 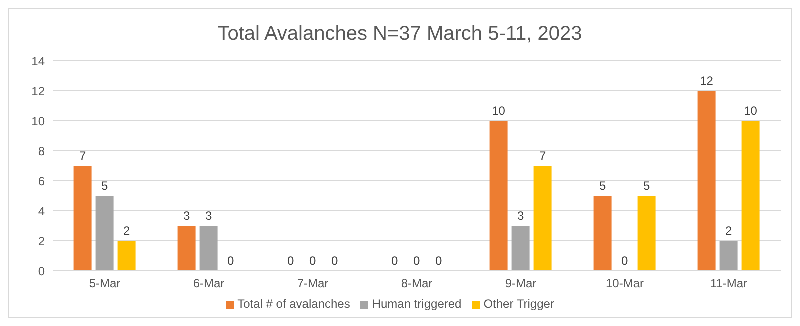 I want to click on y-tick-label: 14, so click(x=39, y=61).